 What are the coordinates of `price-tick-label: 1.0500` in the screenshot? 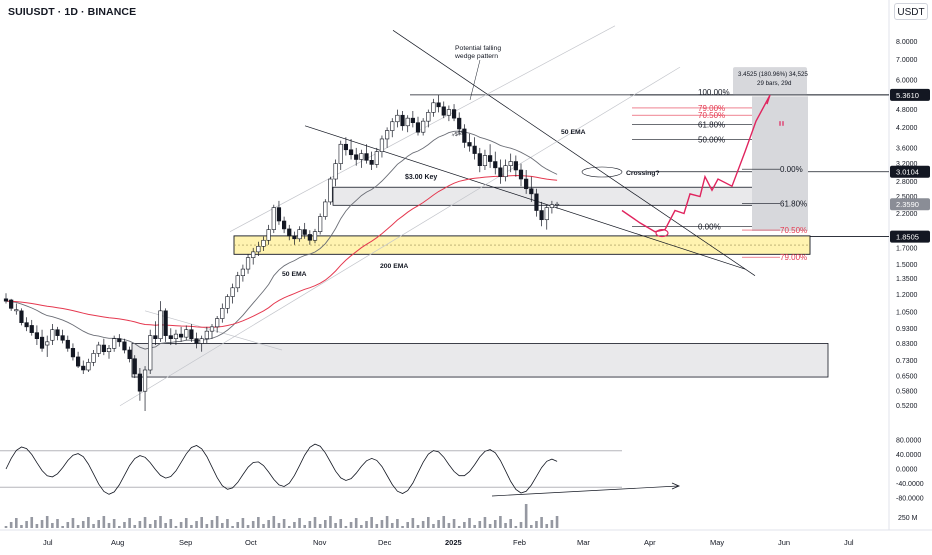 It's located at (907, 313).